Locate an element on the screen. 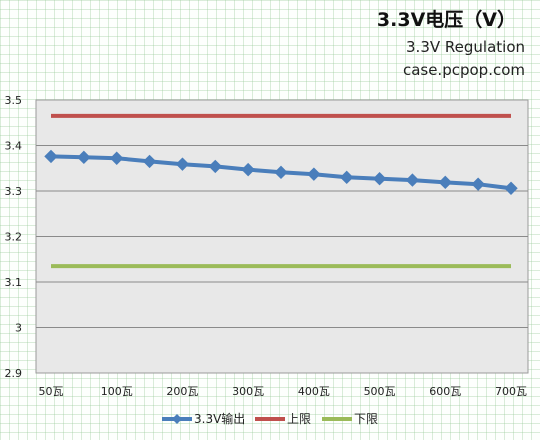  legend-item: 3.3V输出 is located at coordinates (203, 418).